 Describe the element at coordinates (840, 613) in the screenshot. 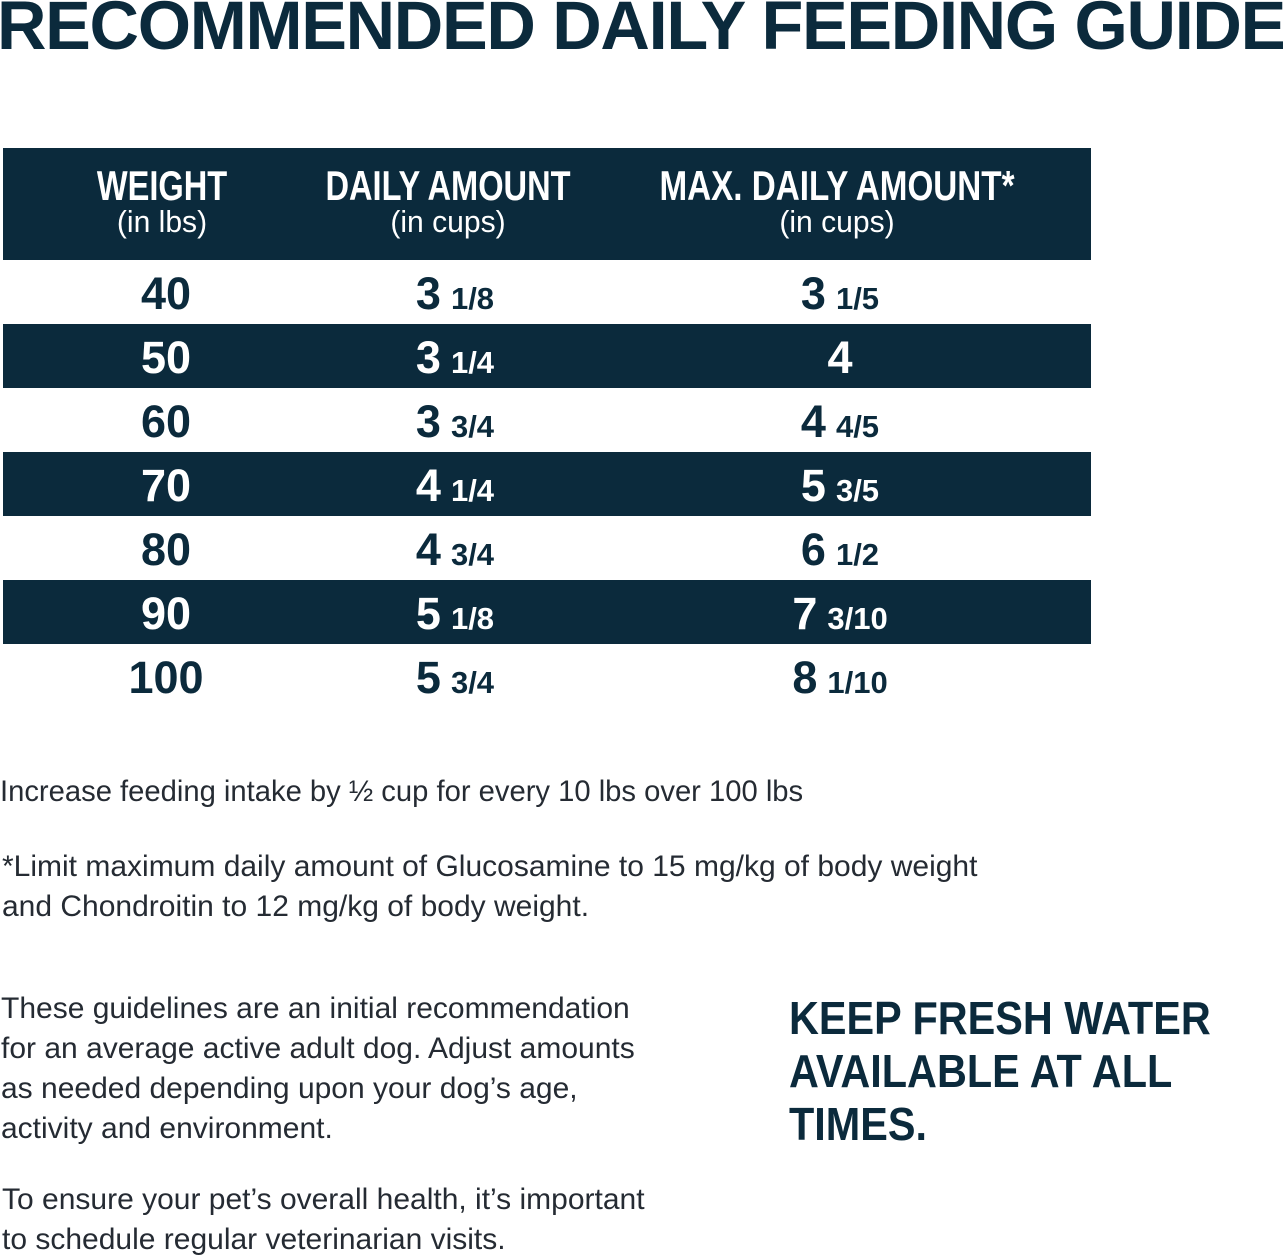

I see `max-daily-amount-value: 7 3/10` at that location.